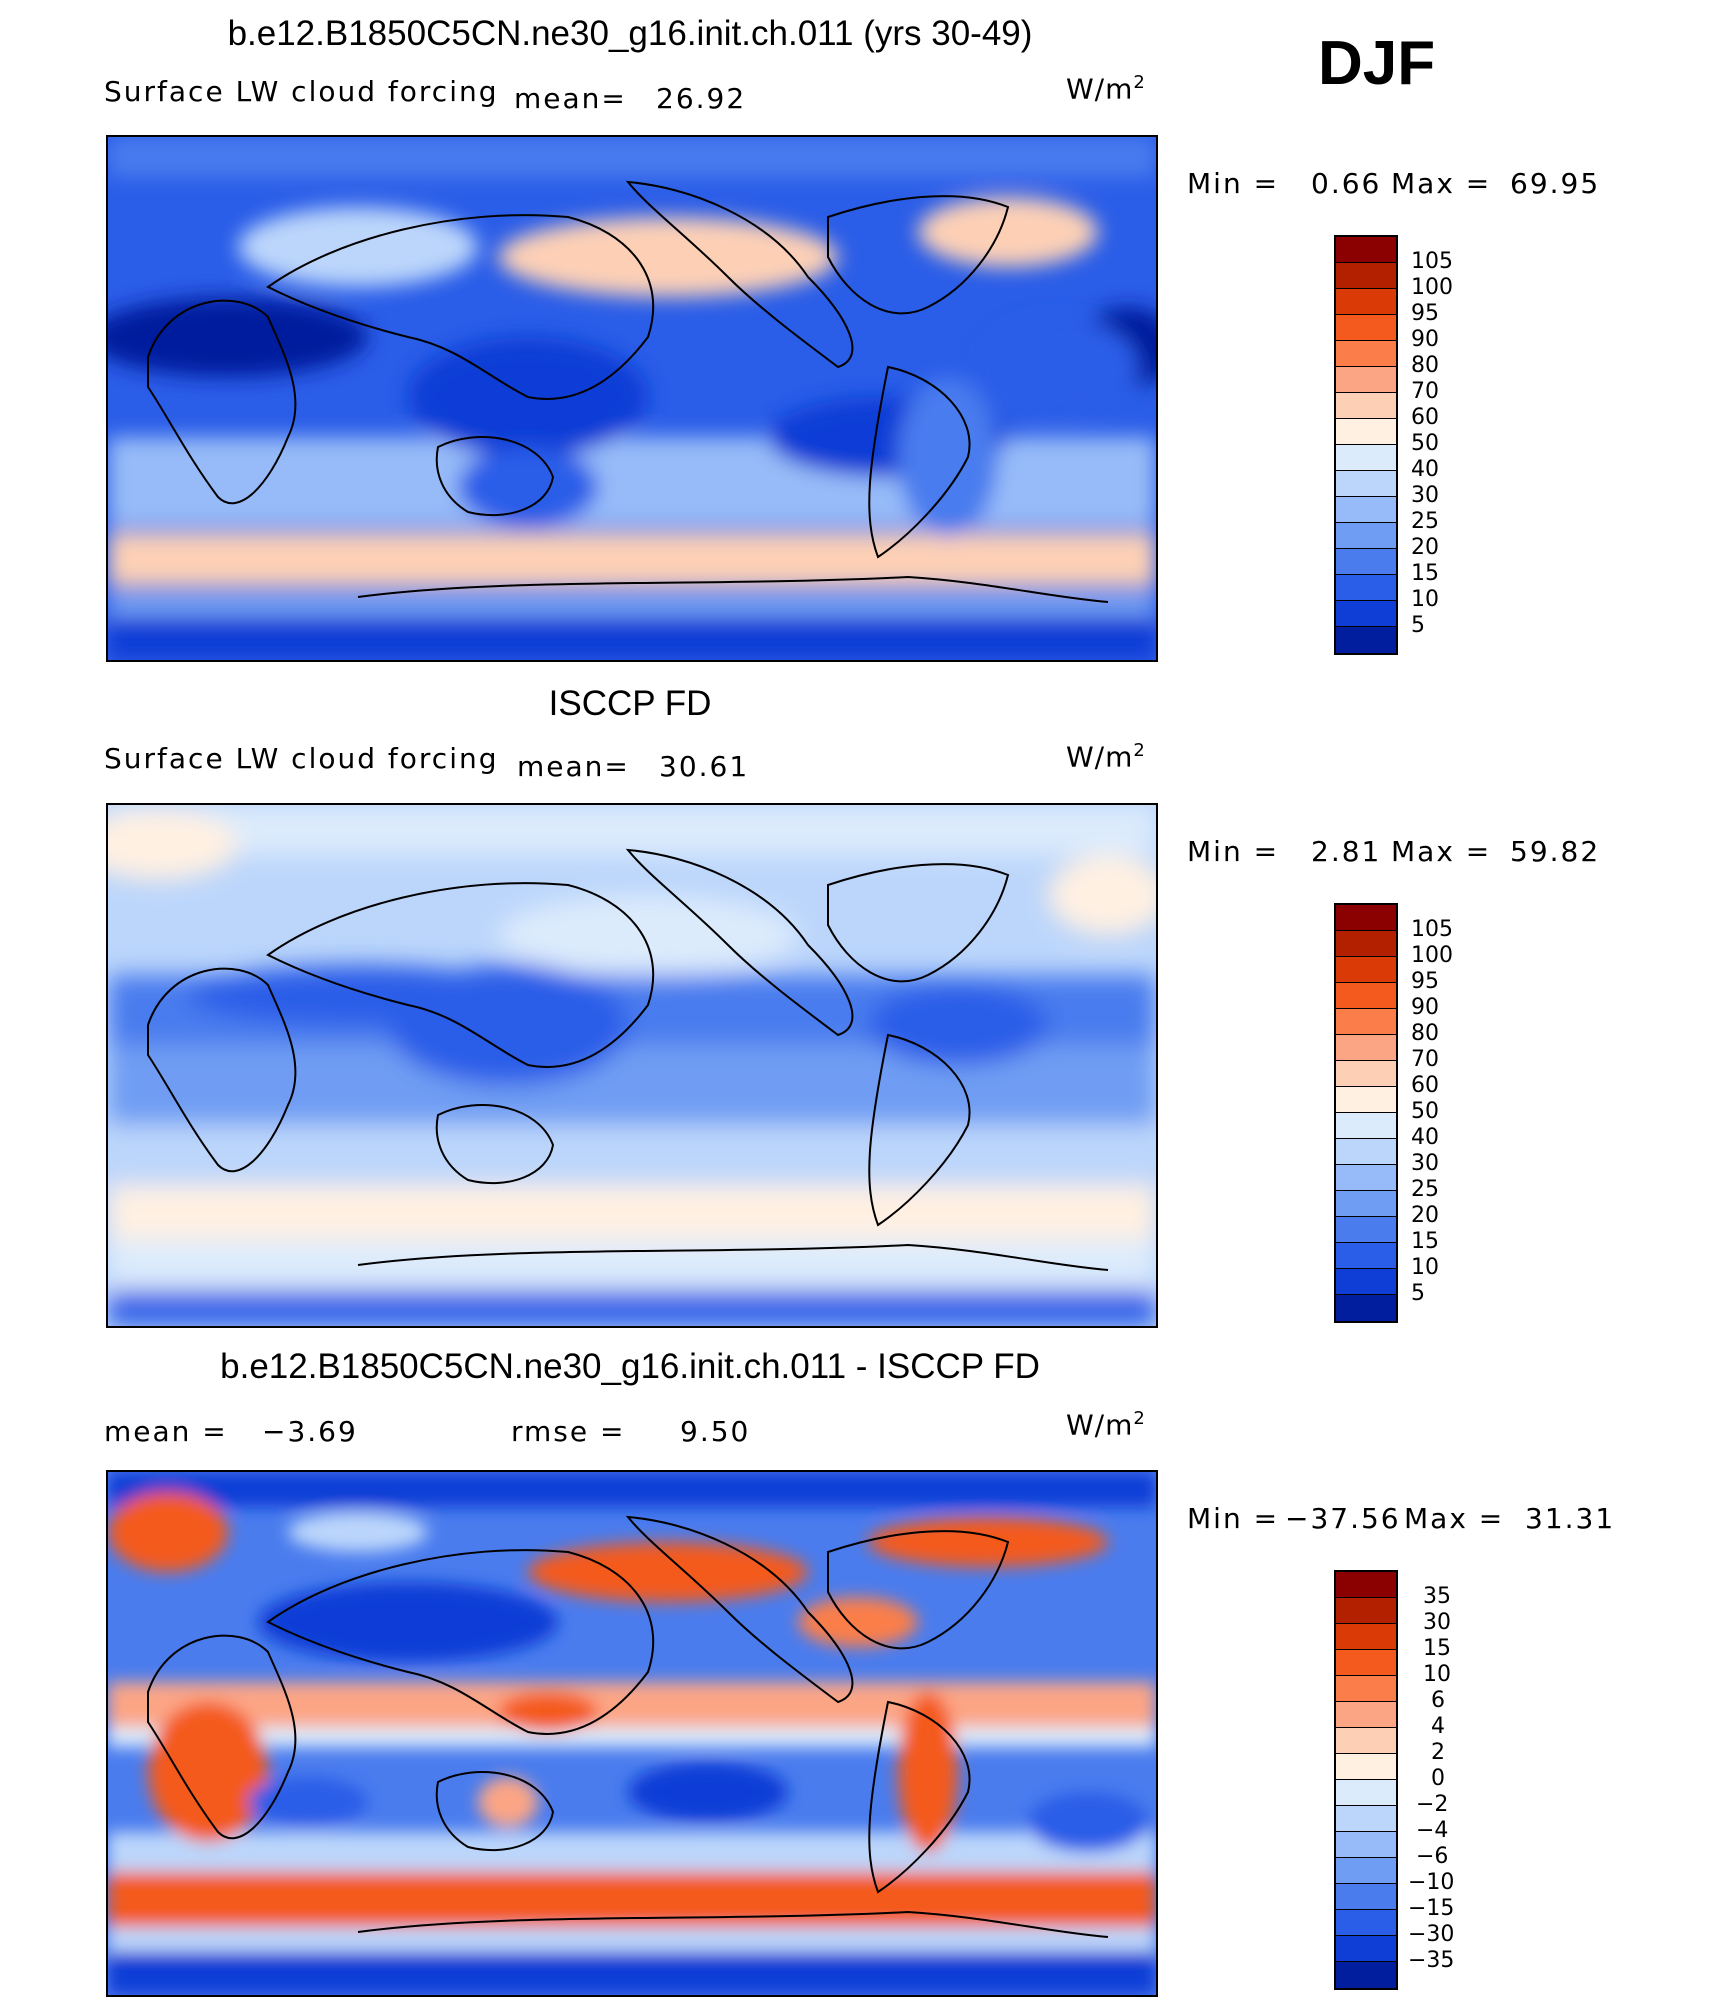 Image resolution: width=1710 pixels, height=2003 pixels. Describe the element at coordinates (1343, 1518) in the screenshot. I see `panel-3-min-value: −37.56` at that location.